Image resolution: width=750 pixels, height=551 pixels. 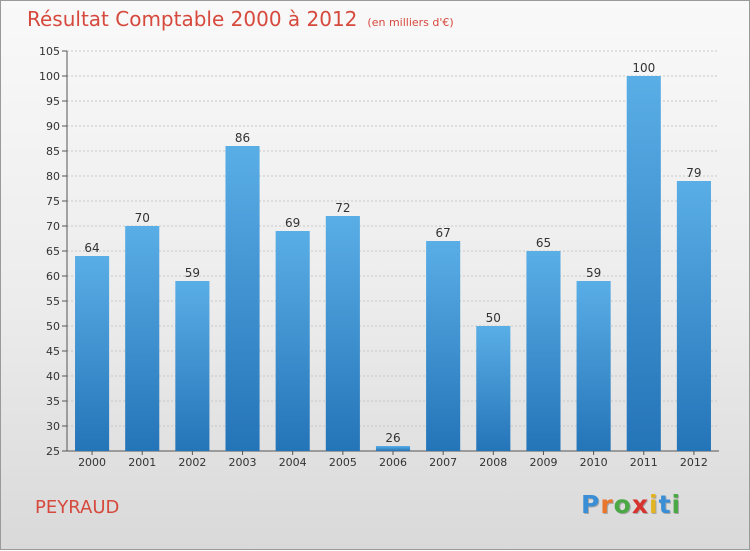 I want to click on y-tick-label: 45, so click(x=53, y=351).